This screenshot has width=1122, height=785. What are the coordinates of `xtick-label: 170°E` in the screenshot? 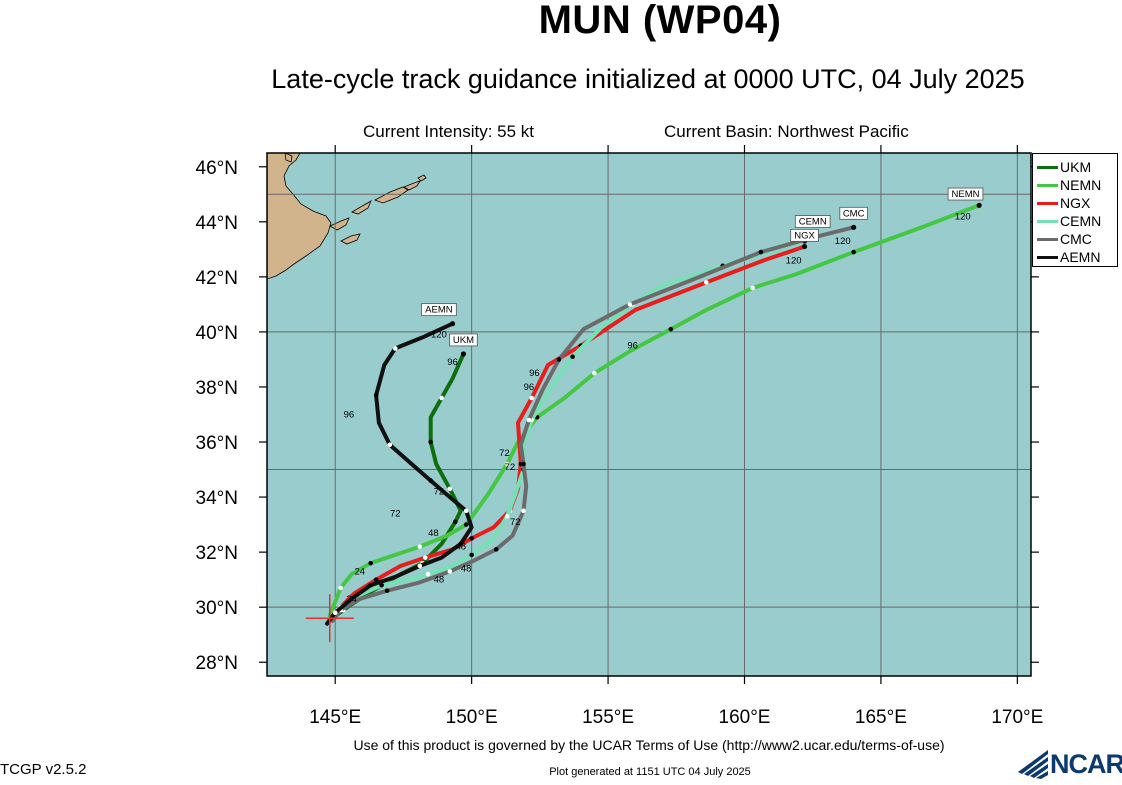 It's located at (1017, 717).